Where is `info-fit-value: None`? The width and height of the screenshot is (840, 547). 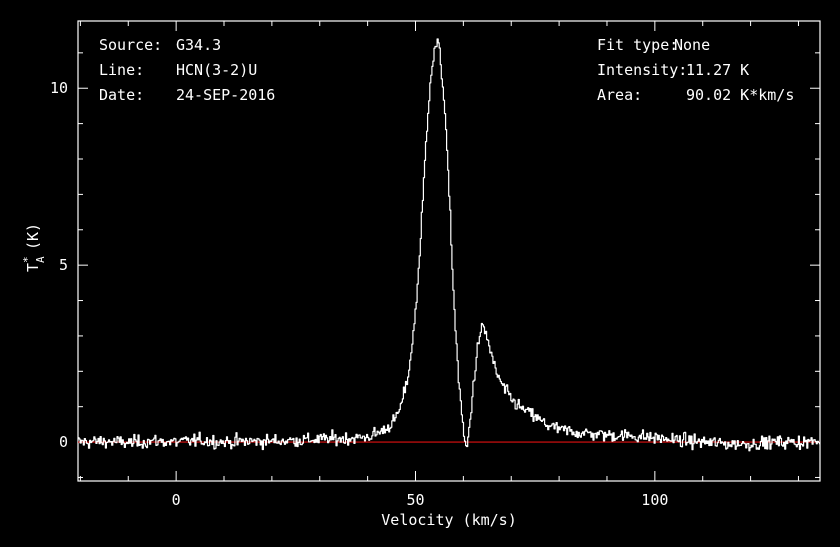 info-fit-value: None is located at coordinates (692, 45).